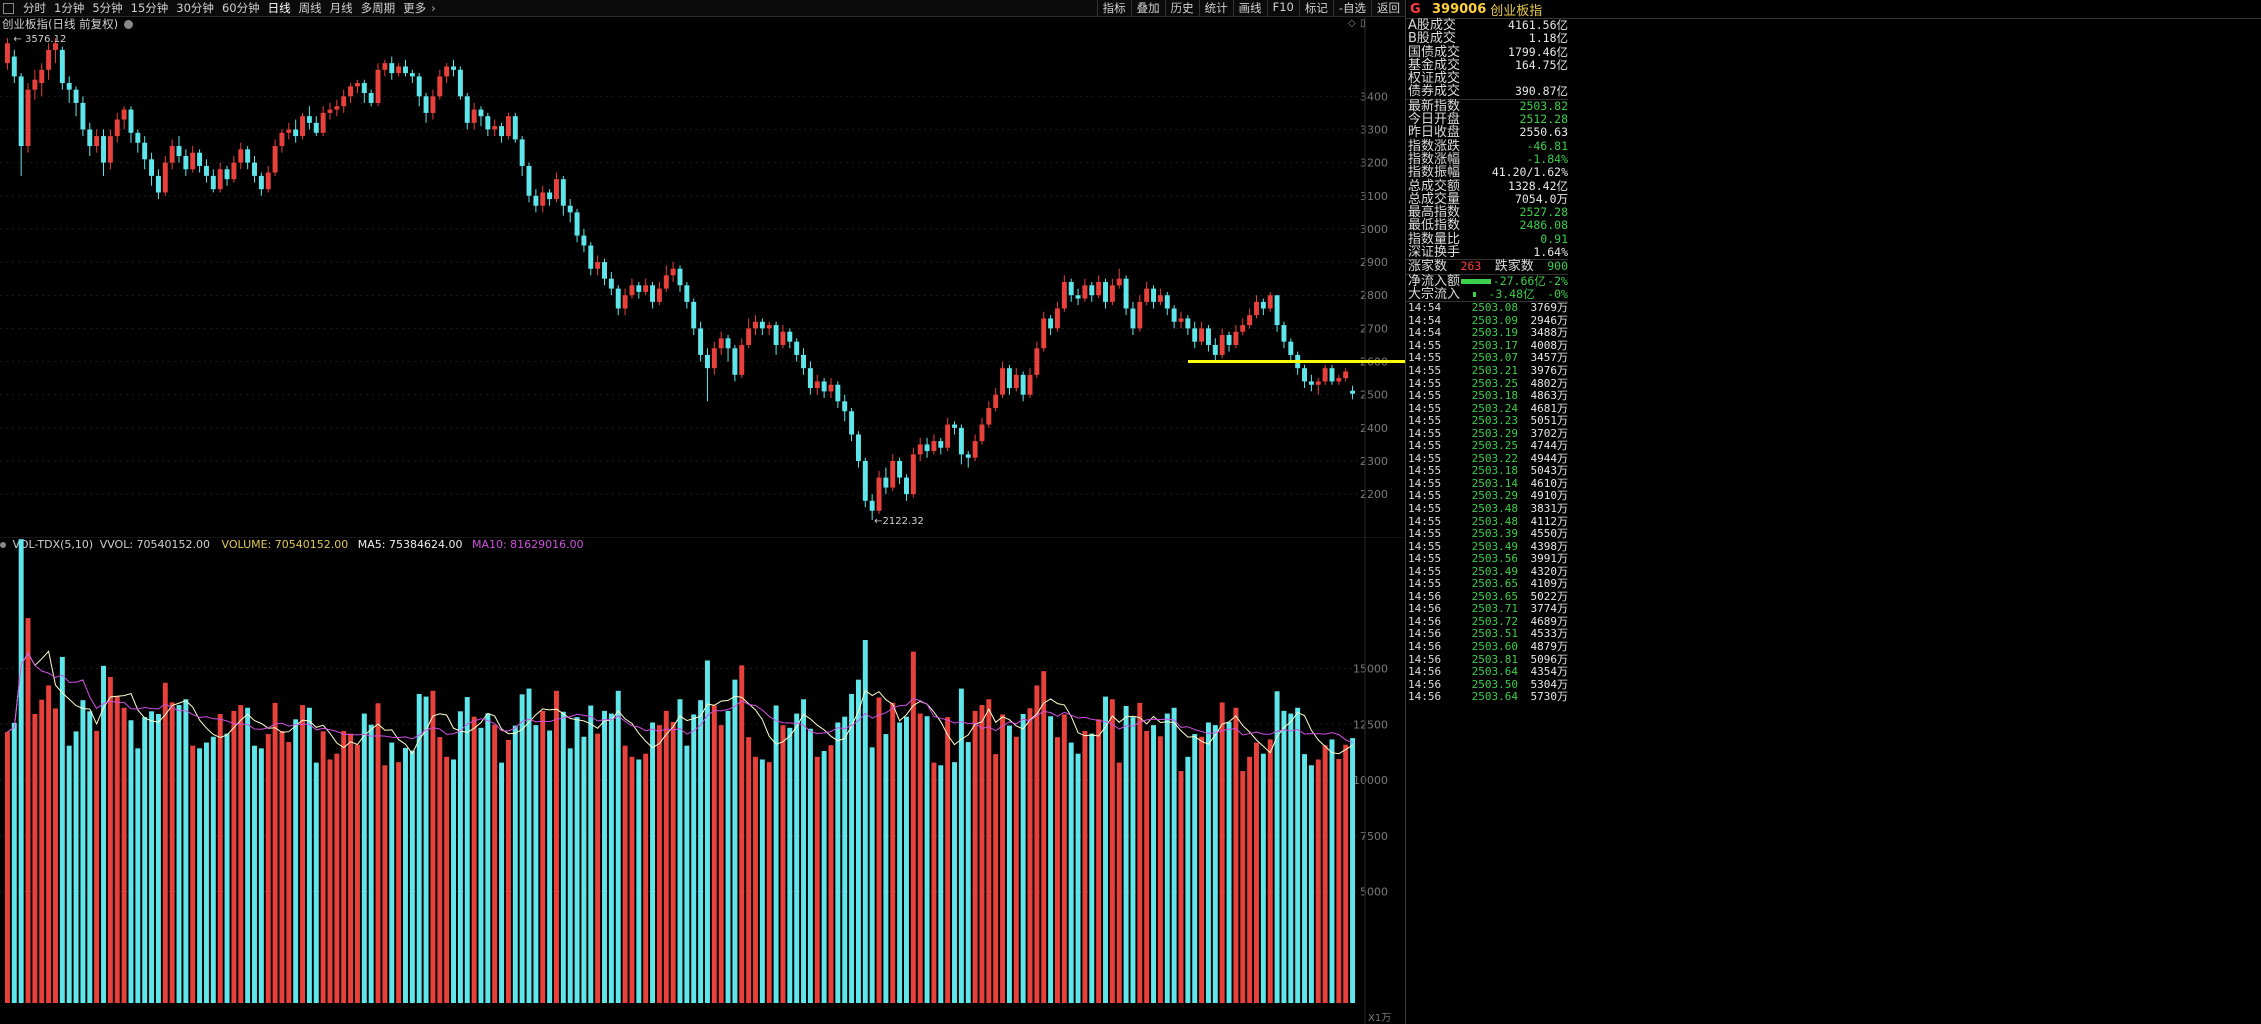  I want to click on tick-row: 14:56 2503.64 4354万, so click(1487, 672).